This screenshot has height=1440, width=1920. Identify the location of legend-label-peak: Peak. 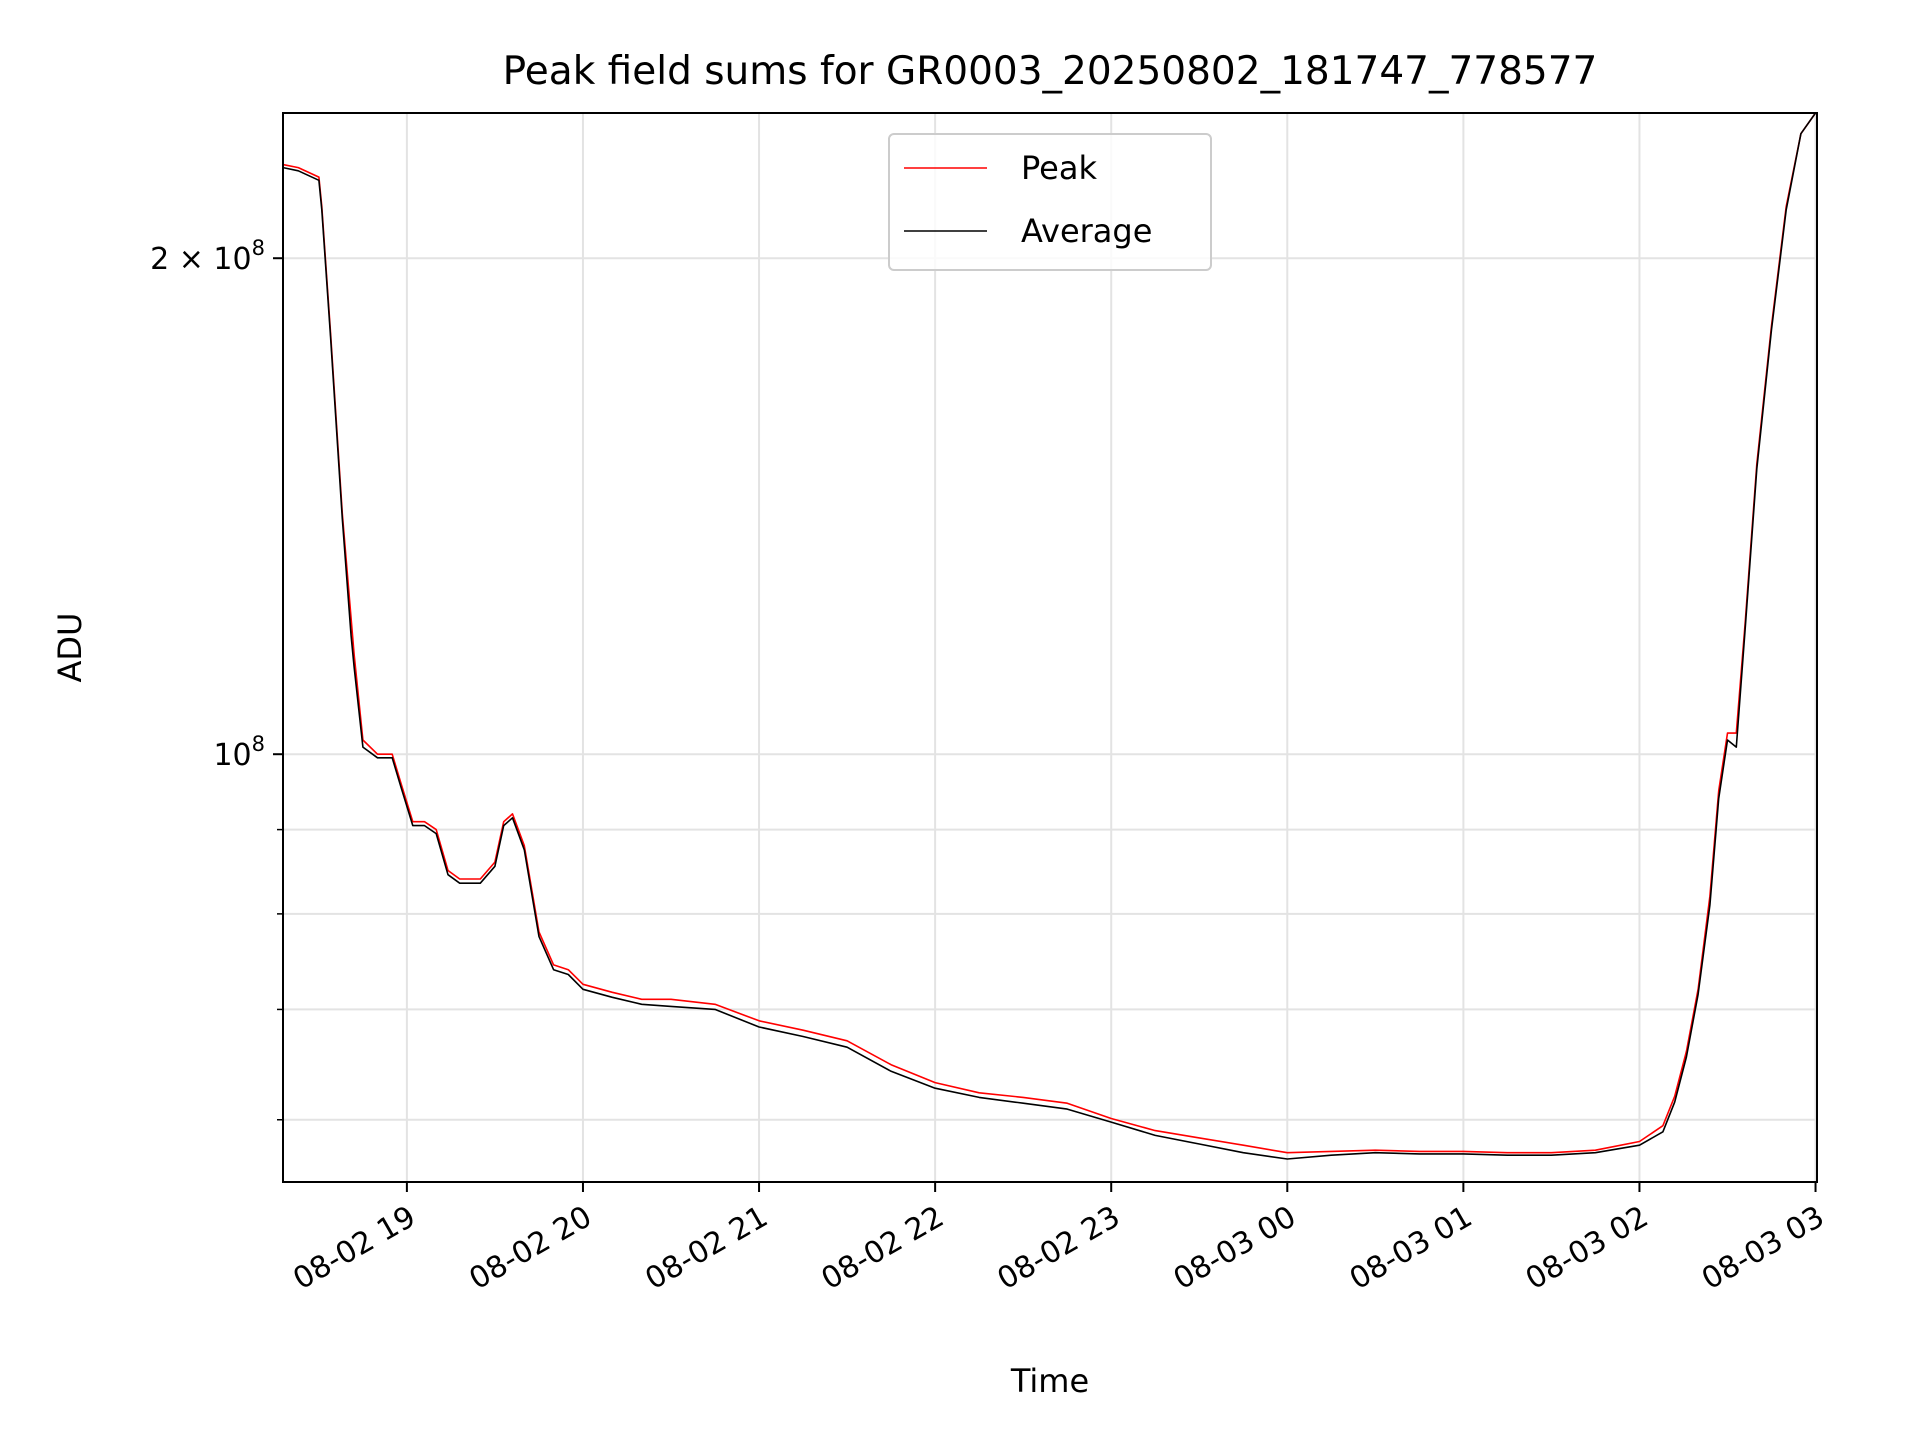
(1059, 168).